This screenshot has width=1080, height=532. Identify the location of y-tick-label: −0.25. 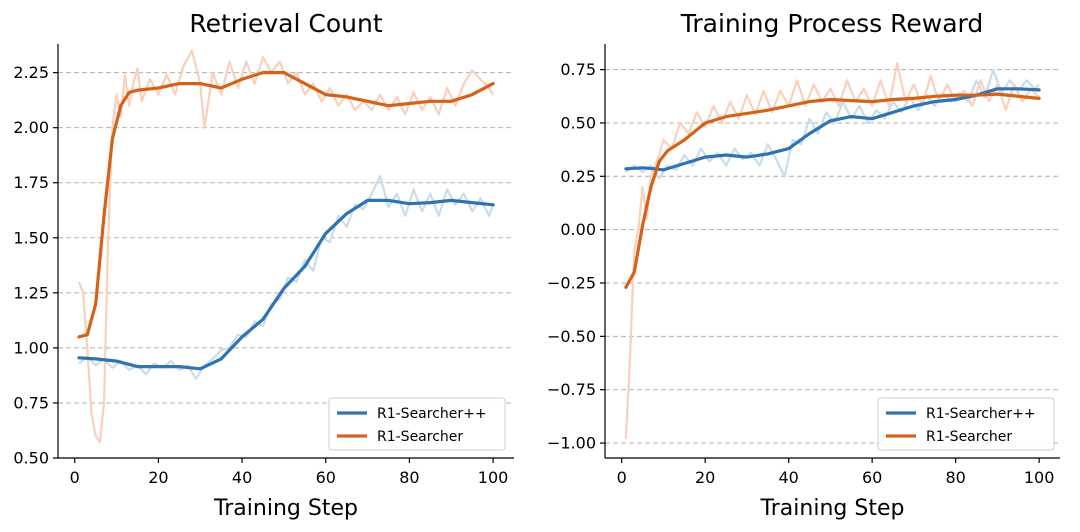
(571, 283).